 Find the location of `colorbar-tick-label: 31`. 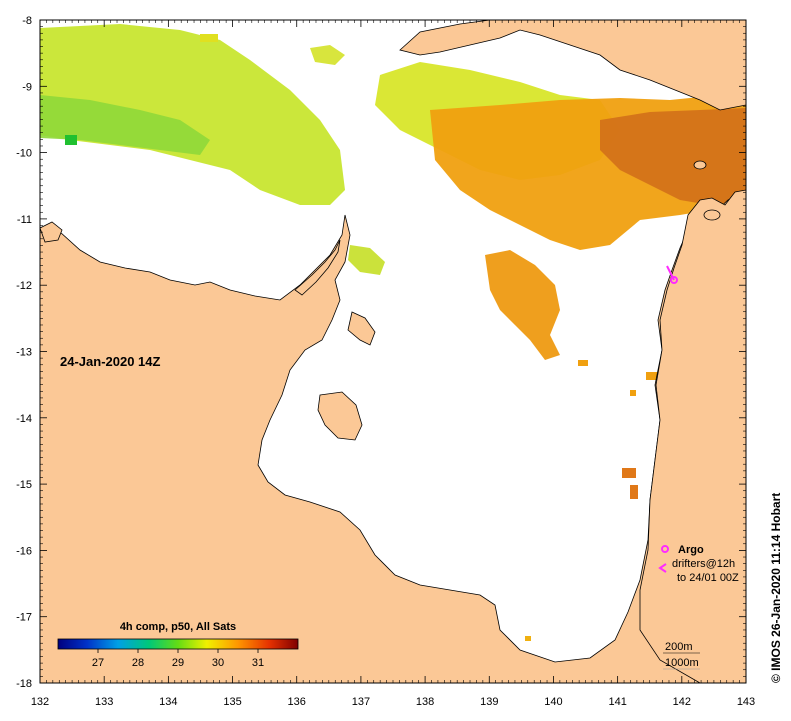

colorbar-tick-label: 31 is located at coordinates (258, 663).